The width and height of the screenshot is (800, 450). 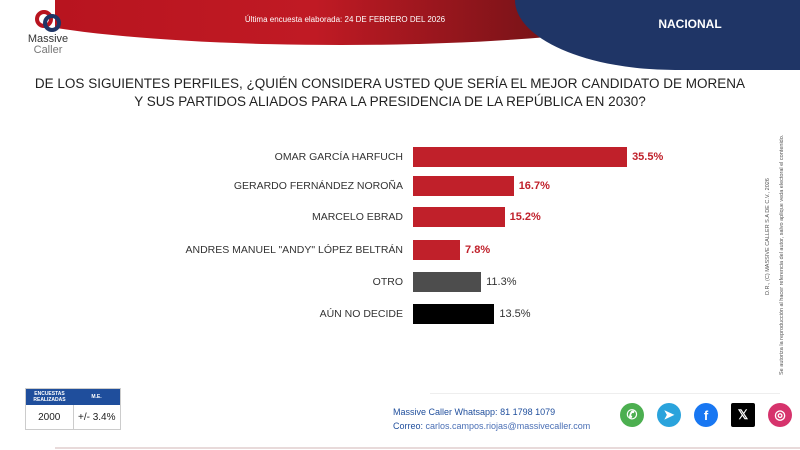 I want to click on category-label: OMAR GARCÍA HARFUCH, so click(x=338, y=157).